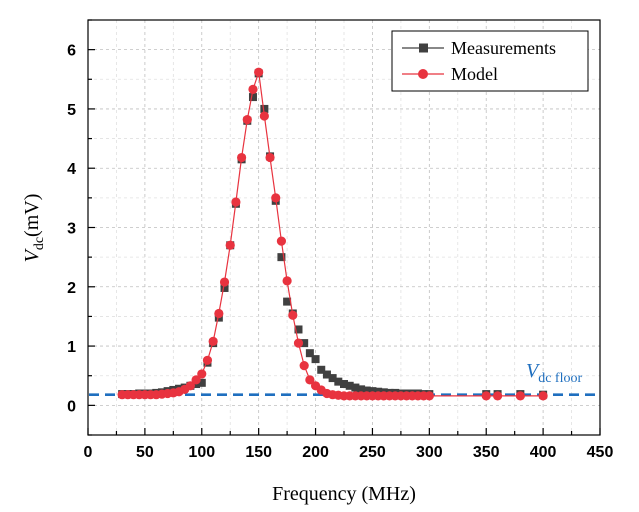  Describe the element at coordinates (71, 406) in the screenshot. I see `y-tick-label: 0` at that location.